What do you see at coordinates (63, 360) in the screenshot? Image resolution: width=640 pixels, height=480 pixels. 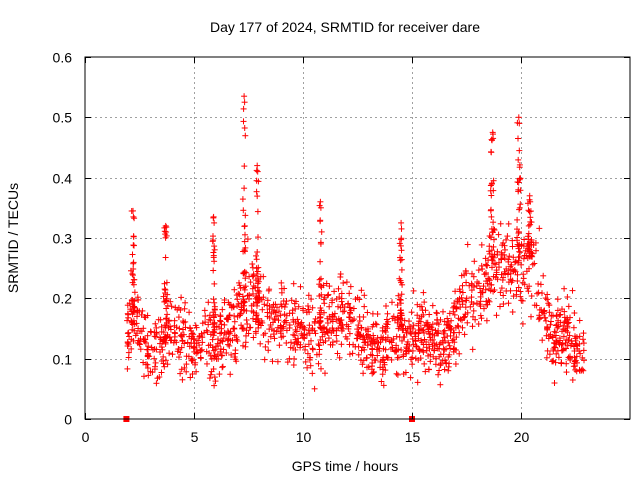 I see `y-tick-label: 0.1` at bounding box center [63, 360].